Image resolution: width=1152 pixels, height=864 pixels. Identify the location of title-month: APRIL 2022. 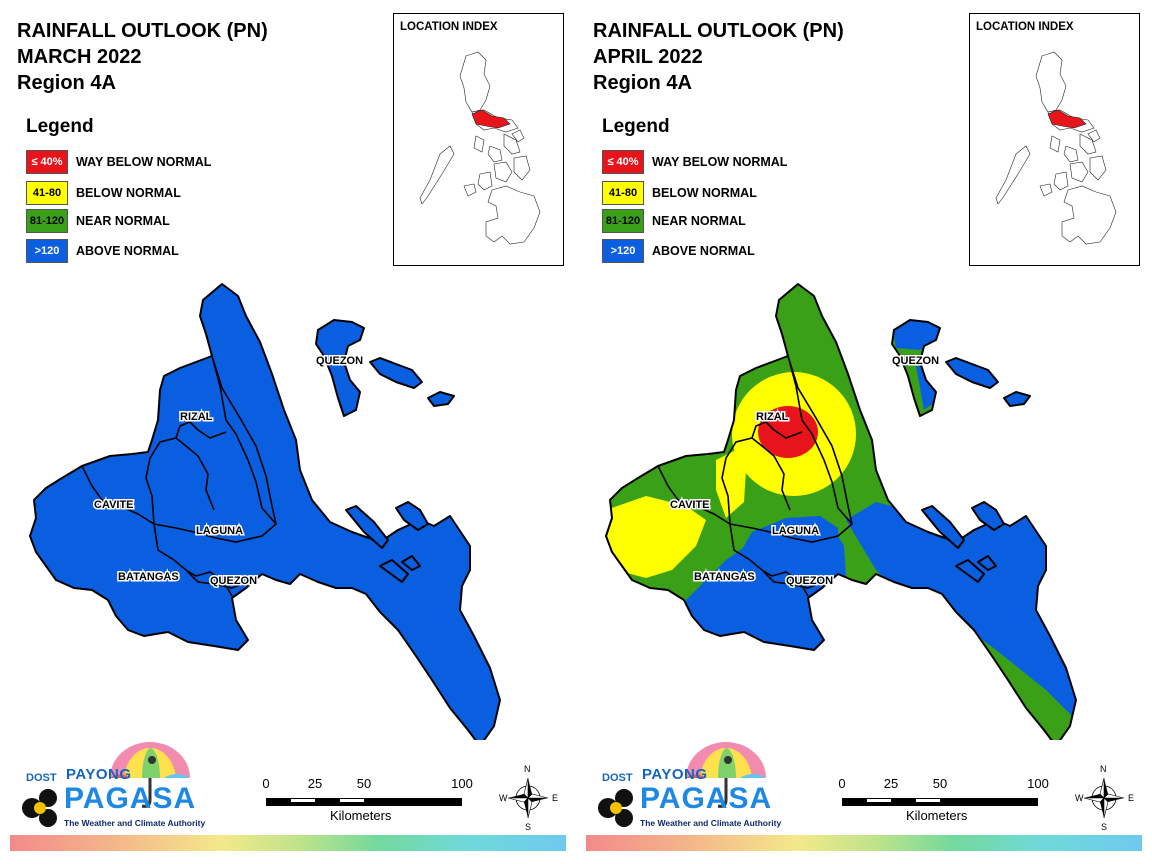
(648, 57).